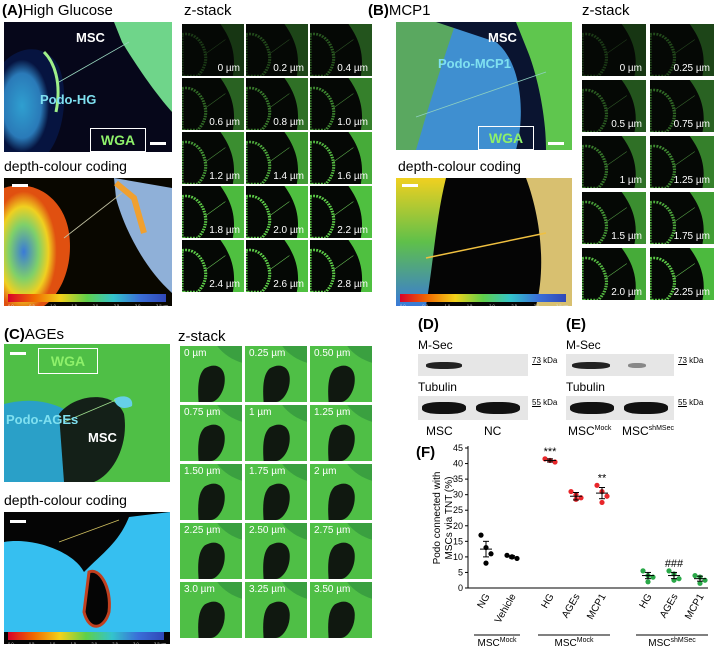 This screenshot has height=651, width=720. Describe the element at coordinates (267, 471) in the screenshot. I see `panel-c-zstack-depth-label: 1.75 µm` at that location.